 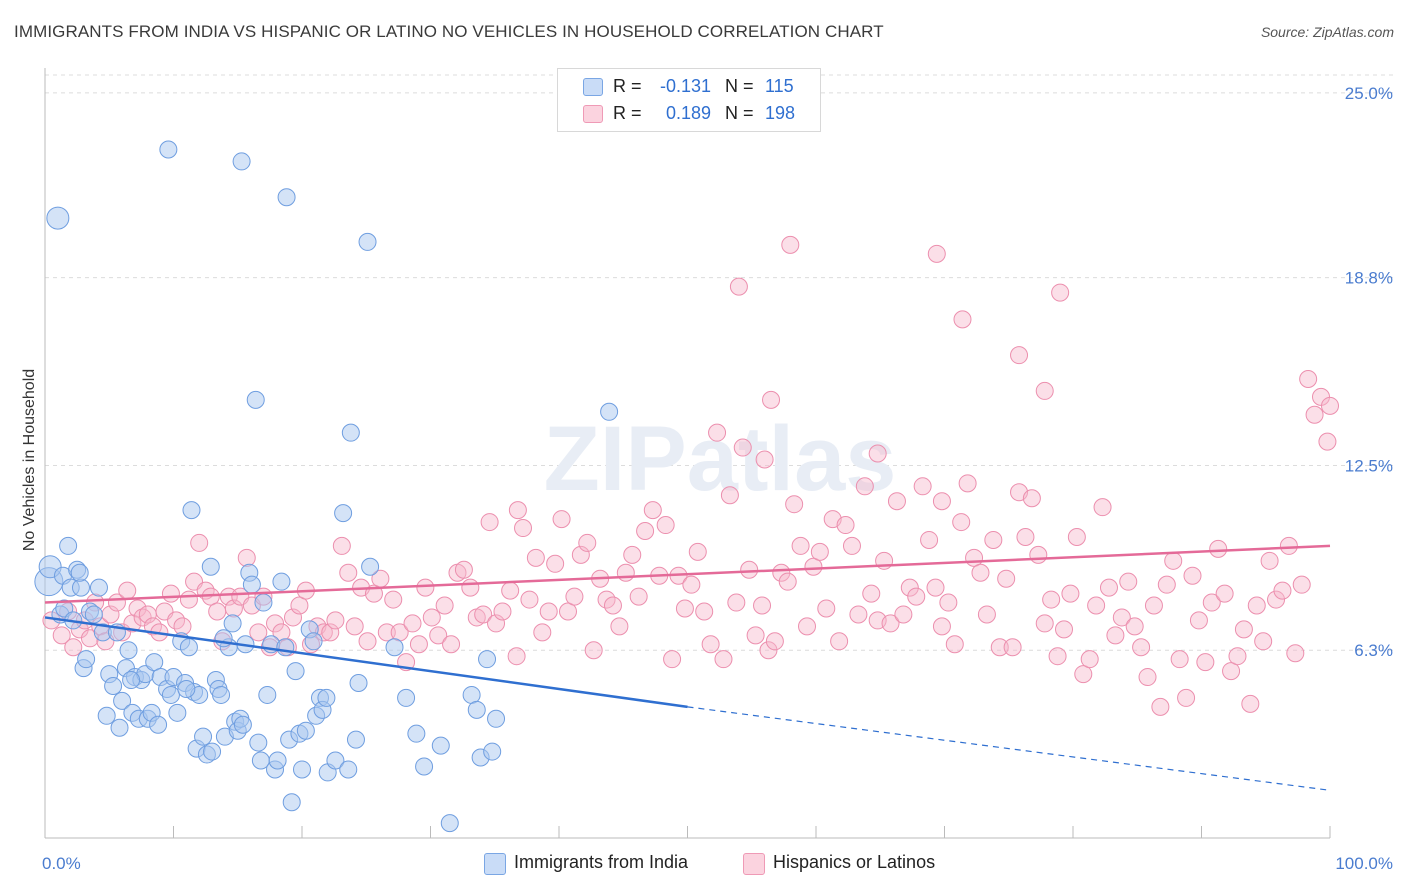 What do you see at coordinates (593, 114) in the screenshot?
I see `hispanic-swatch` at bounding box center [593, 114].